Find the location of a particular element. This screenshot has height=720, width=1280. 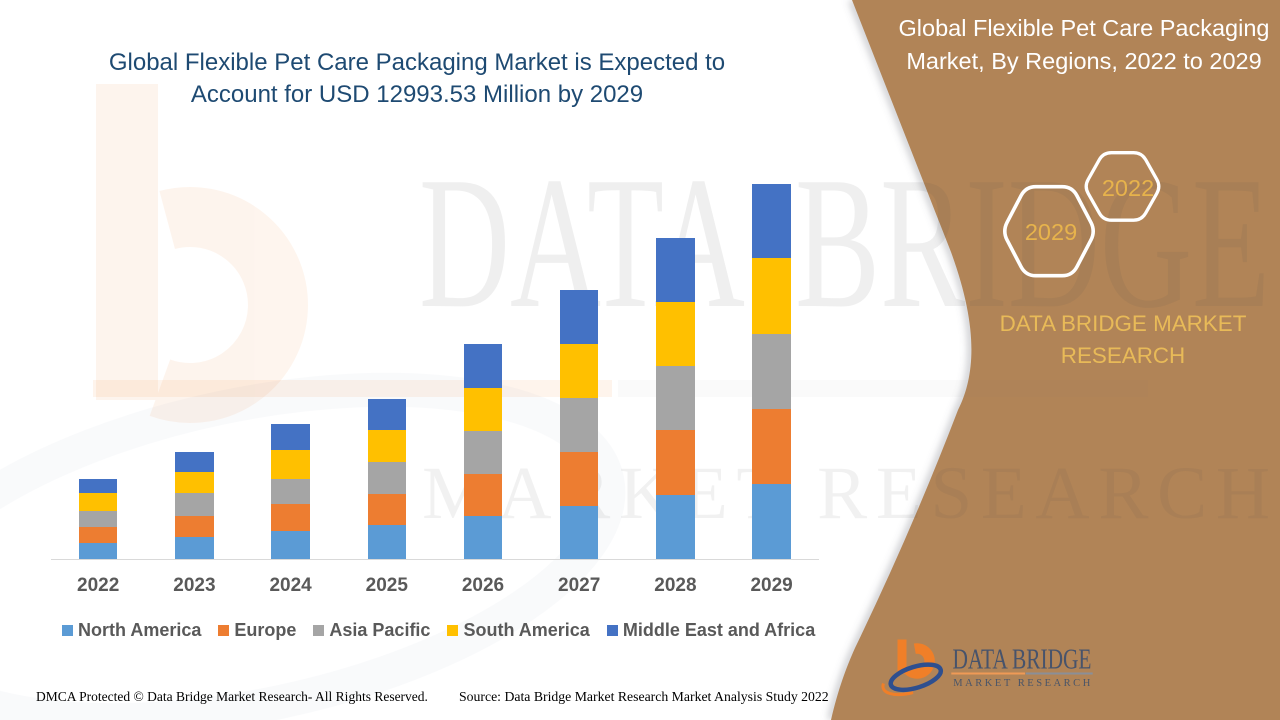

svg-text: DATA BRIDGE is located at coordinates (1022, 660).